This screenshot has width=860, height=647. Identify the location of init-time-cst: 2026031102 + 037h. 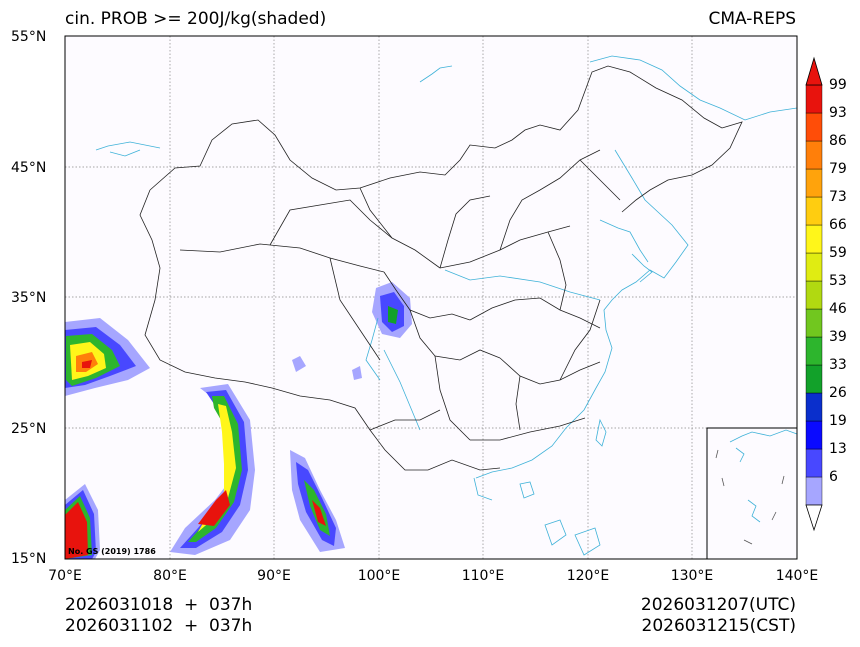
(159, 626).